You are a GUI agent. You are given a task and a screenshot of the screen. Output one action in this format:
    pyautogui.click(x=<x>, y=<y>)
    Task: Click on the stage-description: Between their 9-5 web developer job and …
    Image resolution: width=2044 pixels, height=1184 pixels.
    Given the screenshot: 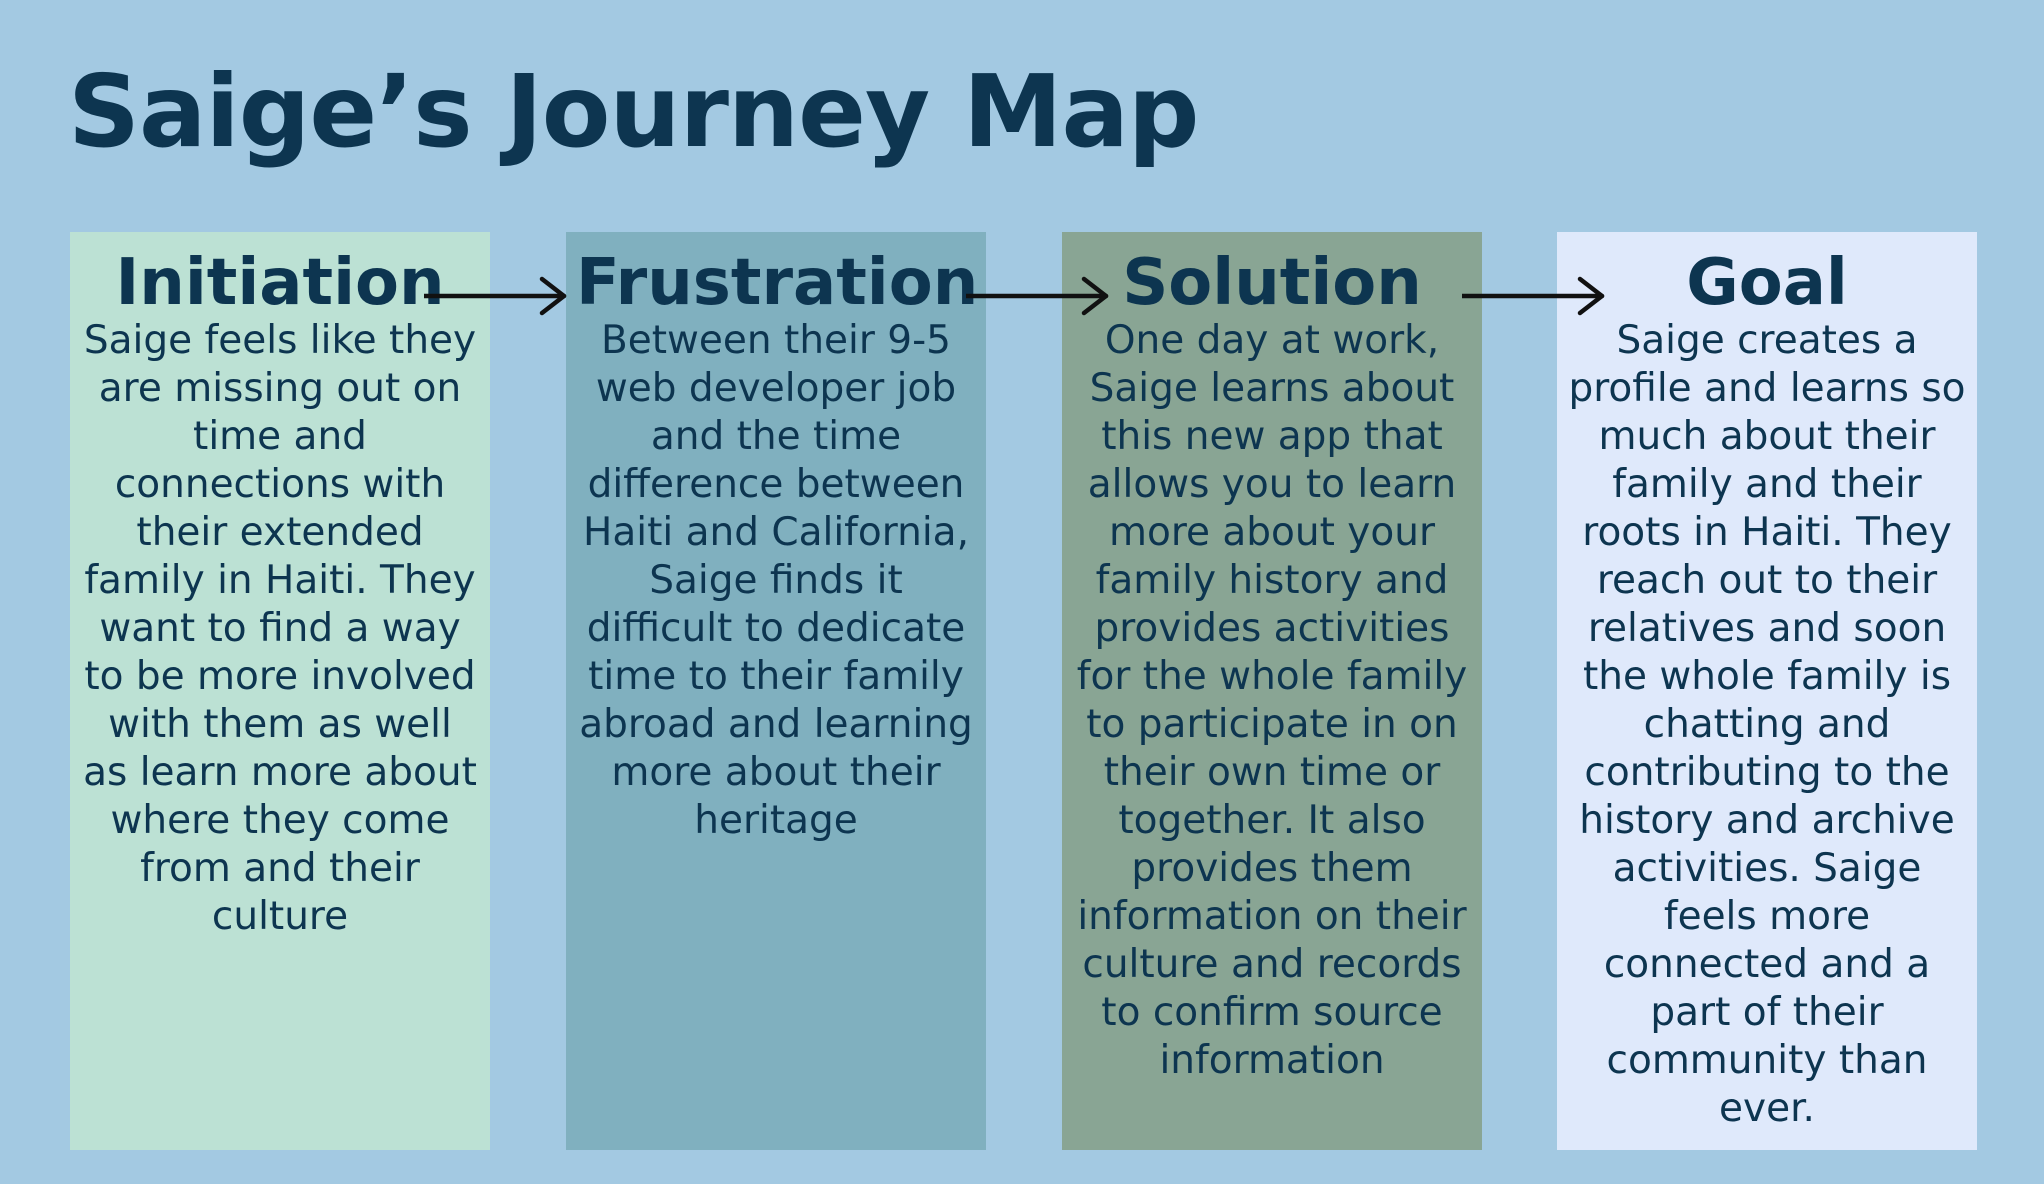 What is the action you would take?
    pyautogui.click(x=776, y=581)
    